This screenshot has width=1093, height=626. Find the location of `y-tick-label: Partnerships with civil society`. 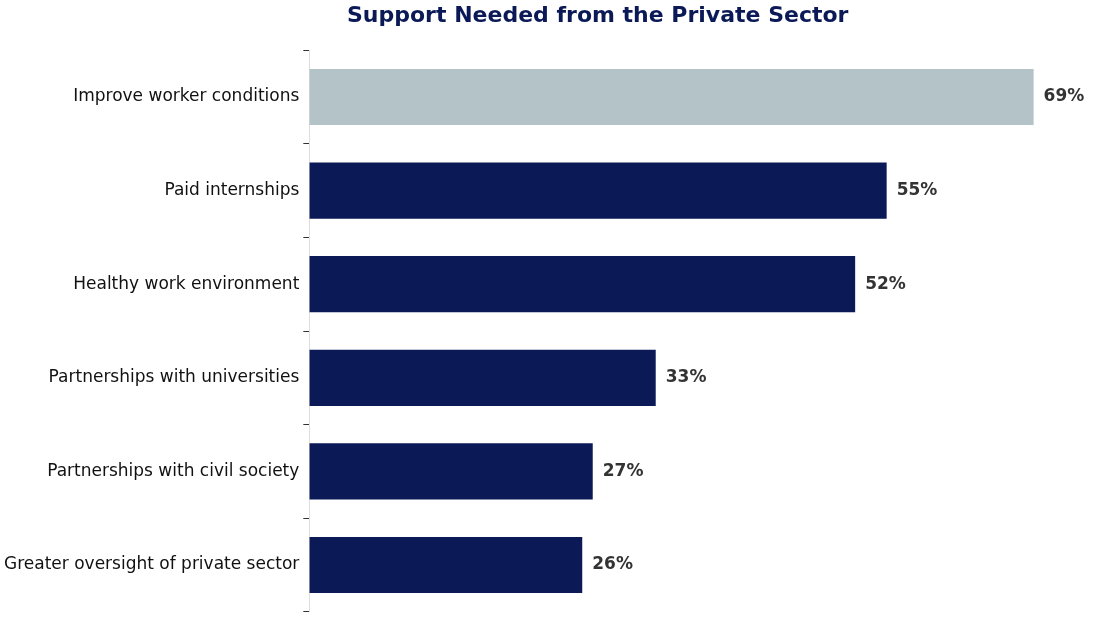

y-tick-label: Partnerships with civil society is located at coordinates (173, 469).